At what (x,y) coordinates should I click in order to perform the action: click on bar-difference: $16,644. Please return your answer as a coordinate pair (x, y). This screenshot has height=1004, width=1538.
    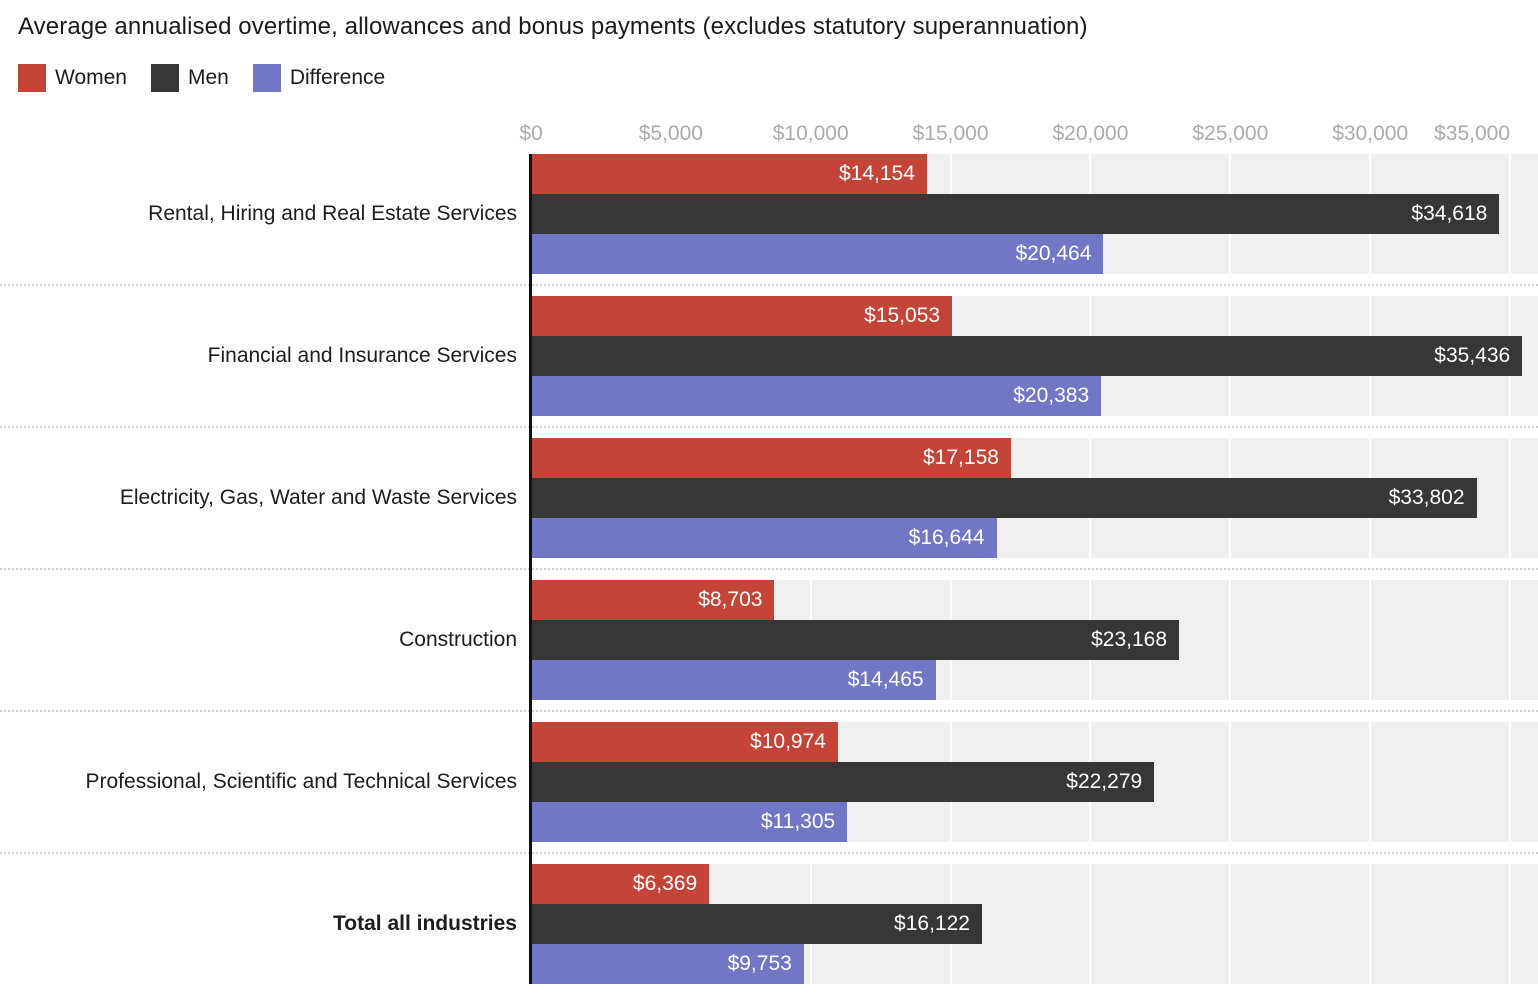
    Looking at the image, I should click on (764, 538).